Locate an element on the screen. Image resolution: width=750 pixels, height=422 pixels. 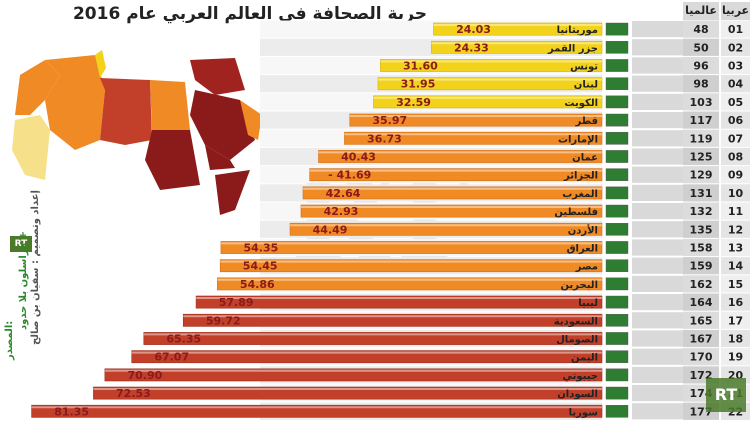
score-label: 65.35 is located at coordinates (183, 339).